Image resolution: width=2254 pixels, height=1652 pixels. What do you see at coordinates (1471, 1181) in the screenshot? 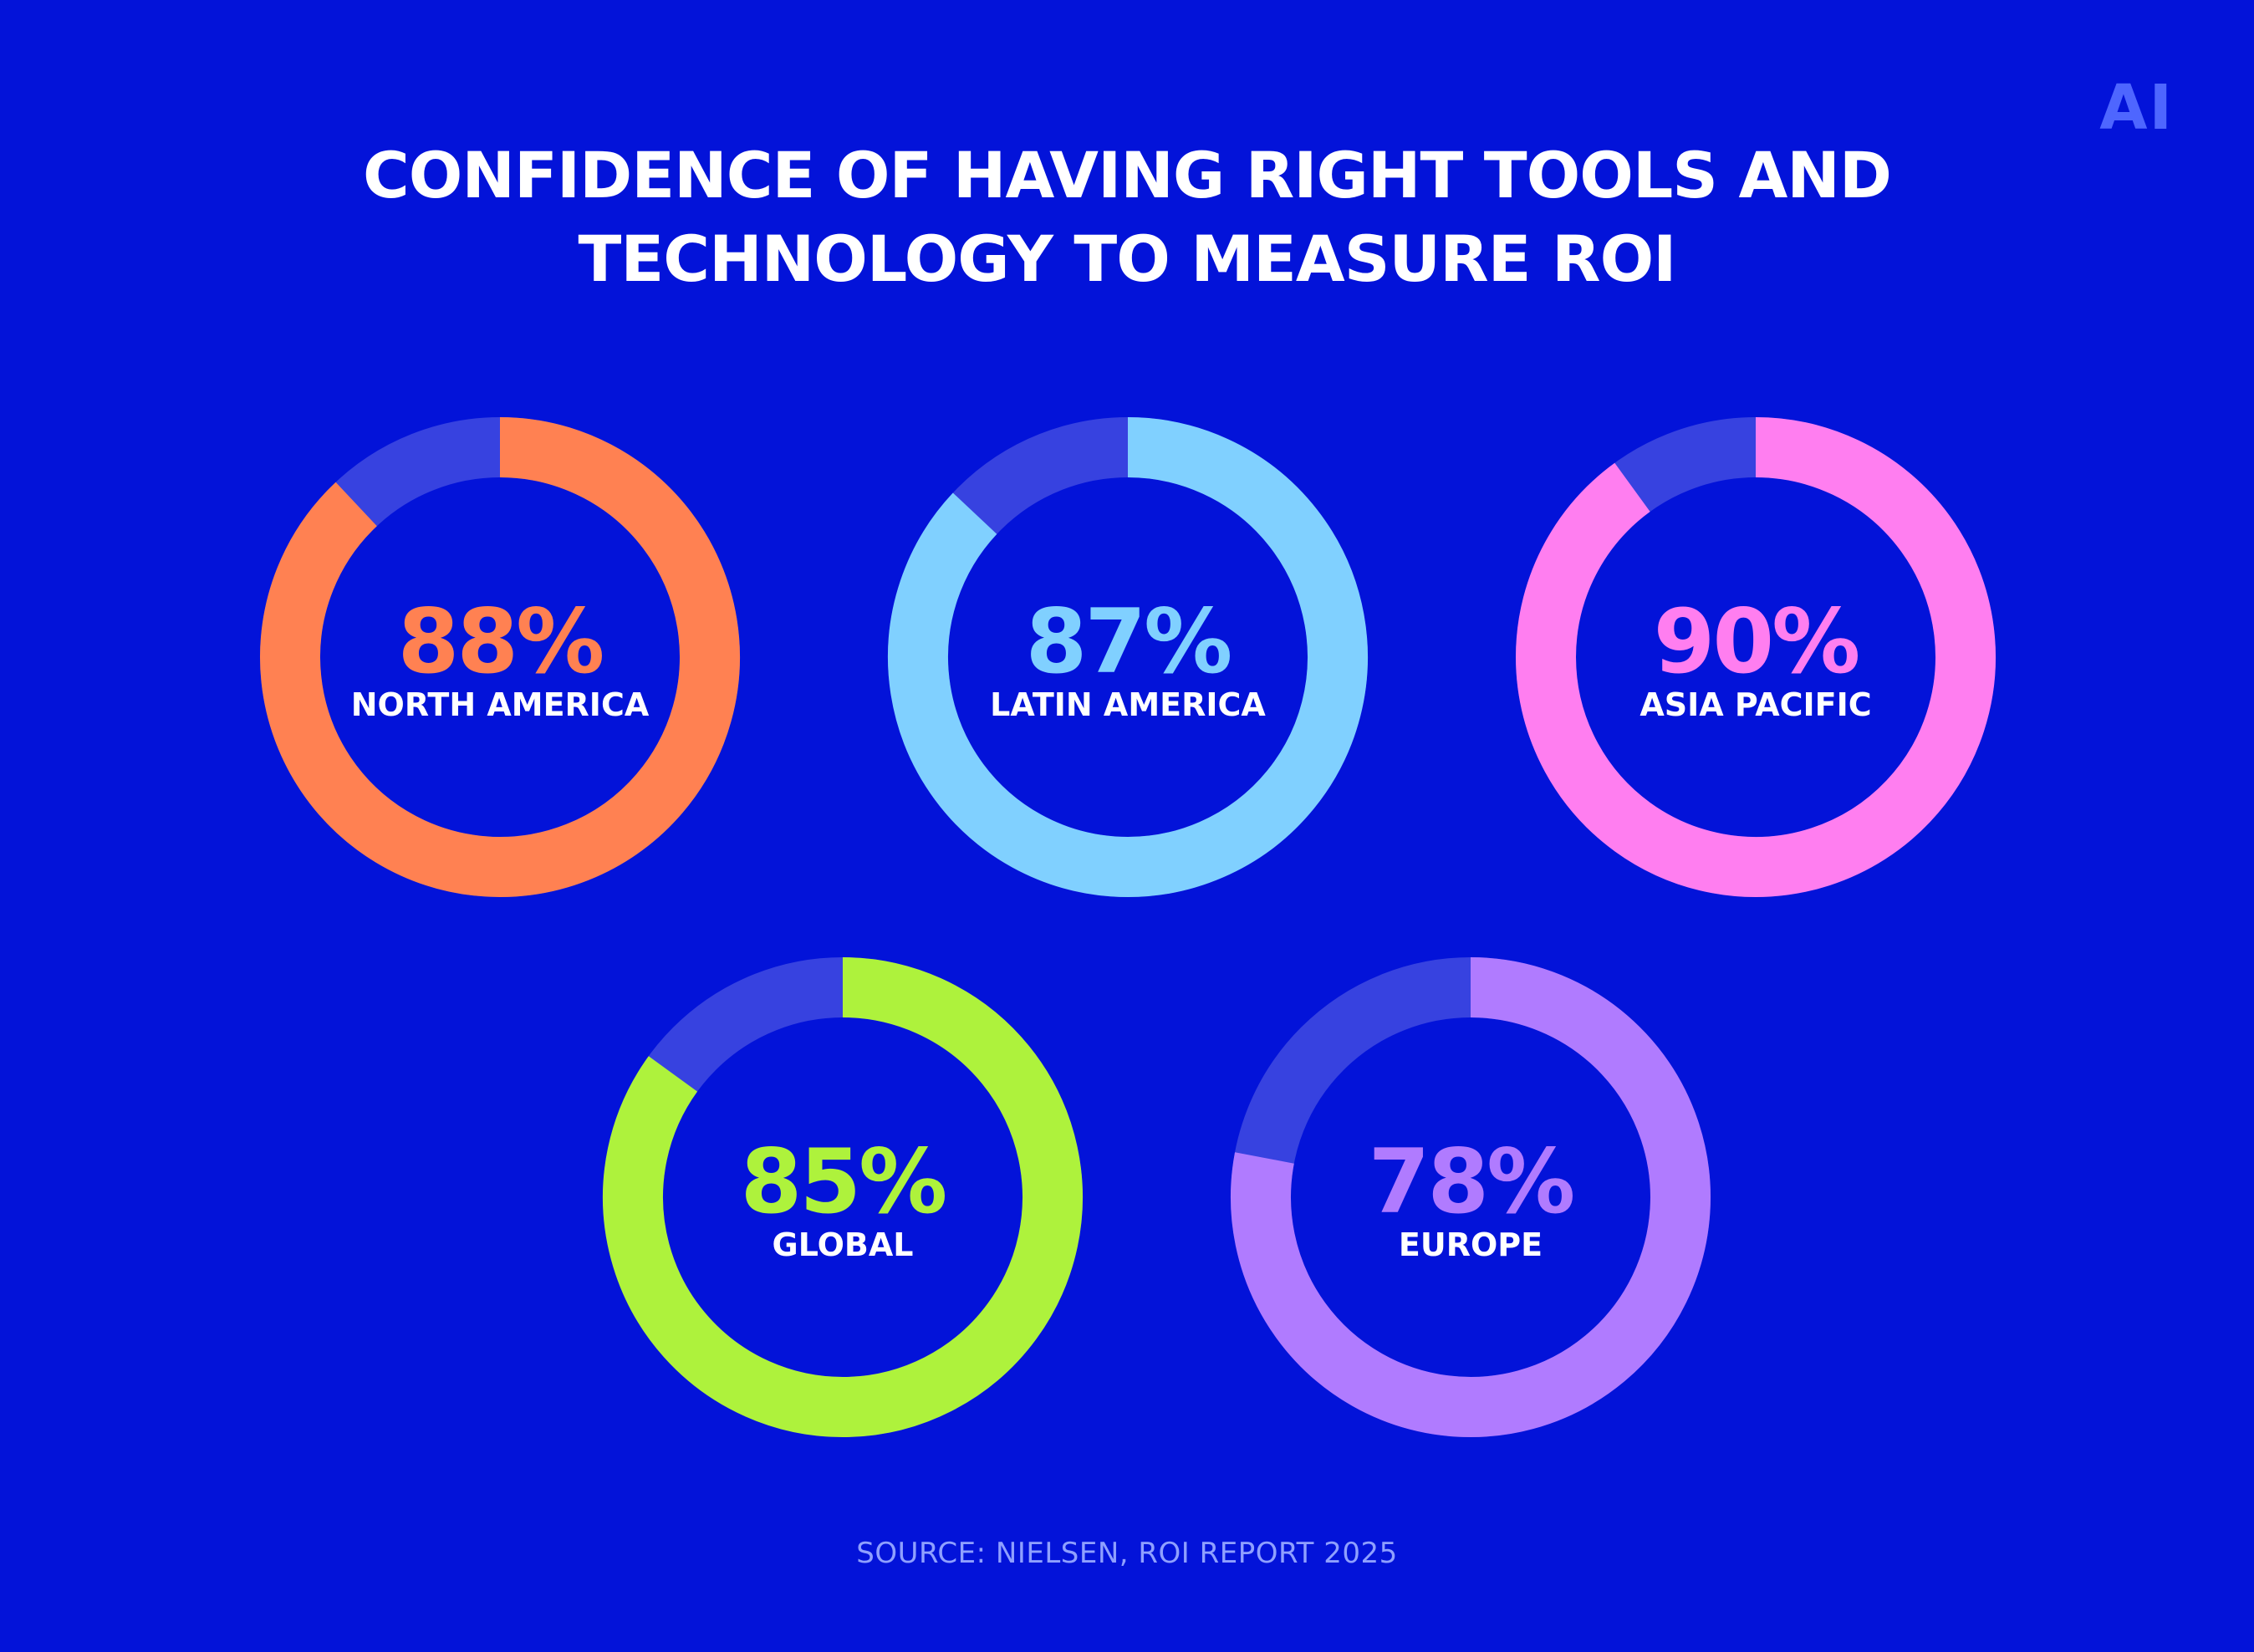
I see `donut-value-label-europe: 78%` at bounding box center [1471, 1181].